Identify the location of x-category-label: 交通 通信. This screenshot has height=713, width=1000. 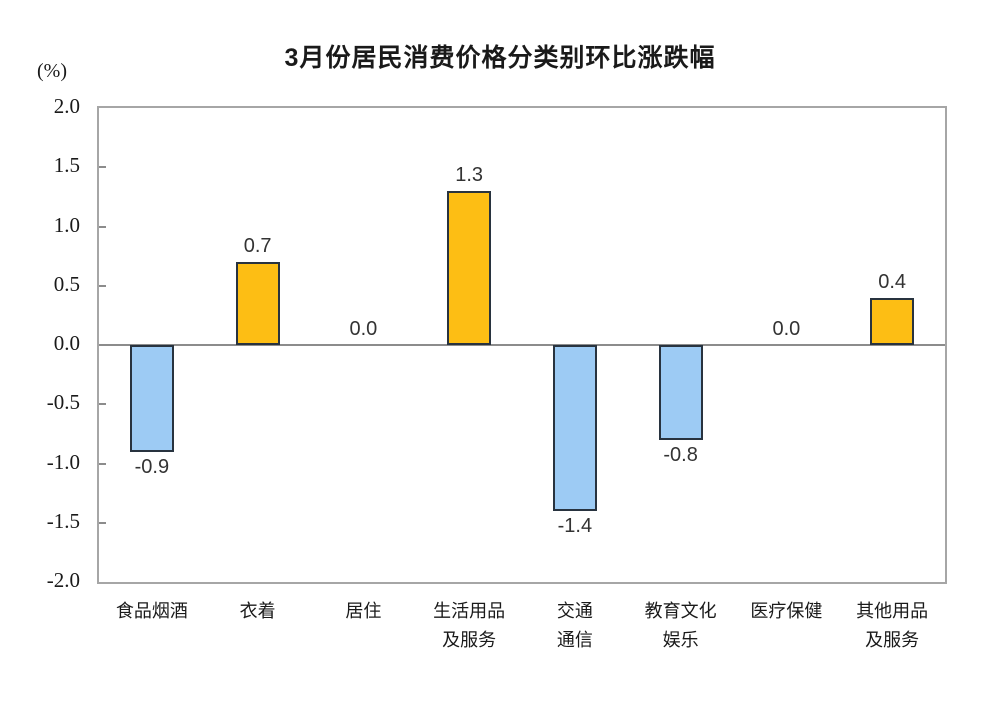
(574, 625).